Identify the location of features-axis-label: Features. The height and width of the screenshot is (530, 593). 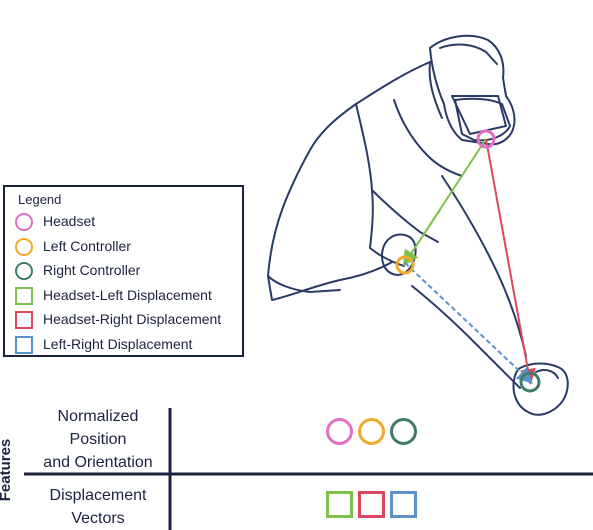
(7, 470).